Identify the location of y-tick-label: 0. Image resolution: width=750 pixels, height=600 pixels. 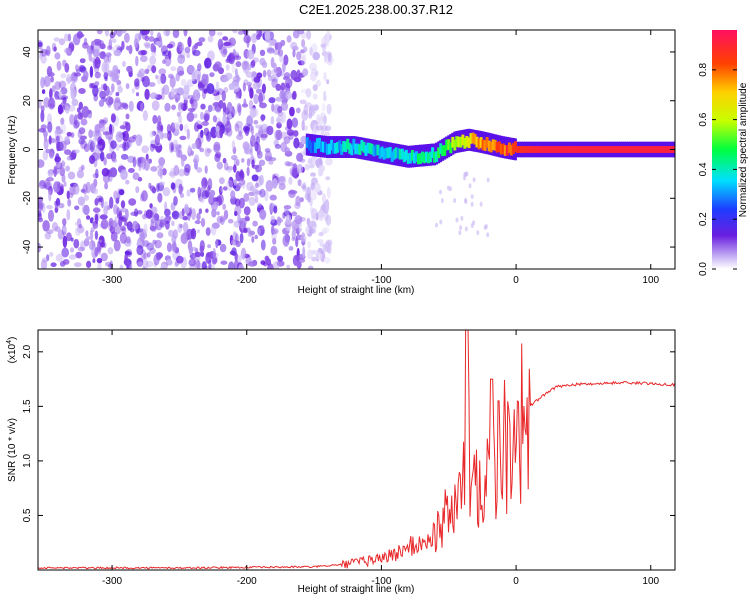
(27, 149).